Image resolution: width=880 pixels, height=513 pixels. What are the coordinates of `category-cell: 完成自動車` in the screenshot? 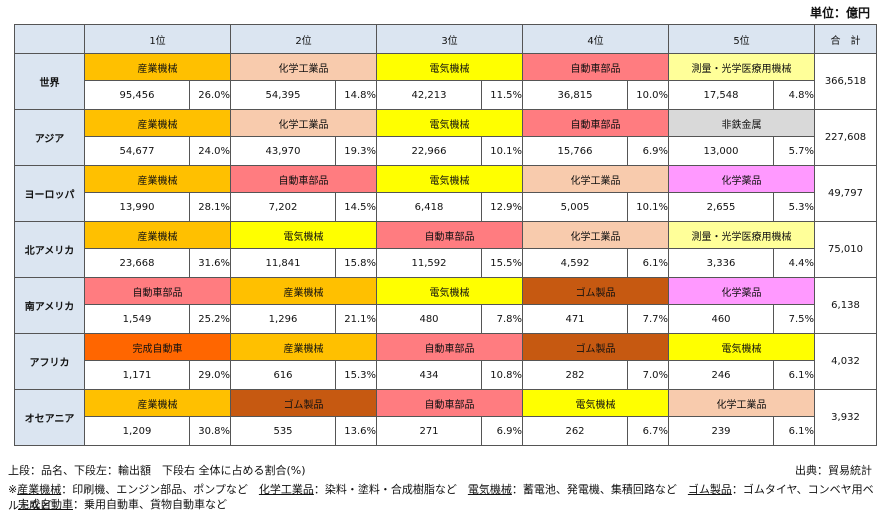 It's located at (157, 347).